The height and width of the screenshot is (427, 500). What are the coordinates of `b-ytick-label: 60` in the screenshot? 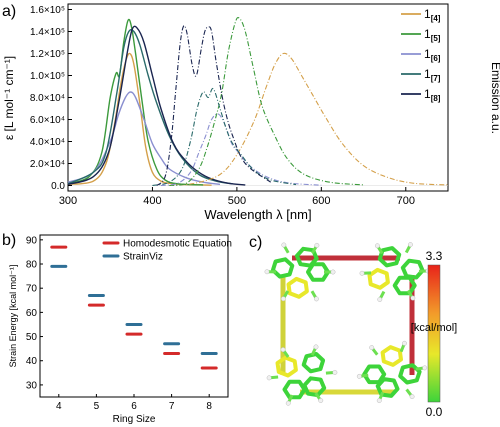 It's located at (32, 313).